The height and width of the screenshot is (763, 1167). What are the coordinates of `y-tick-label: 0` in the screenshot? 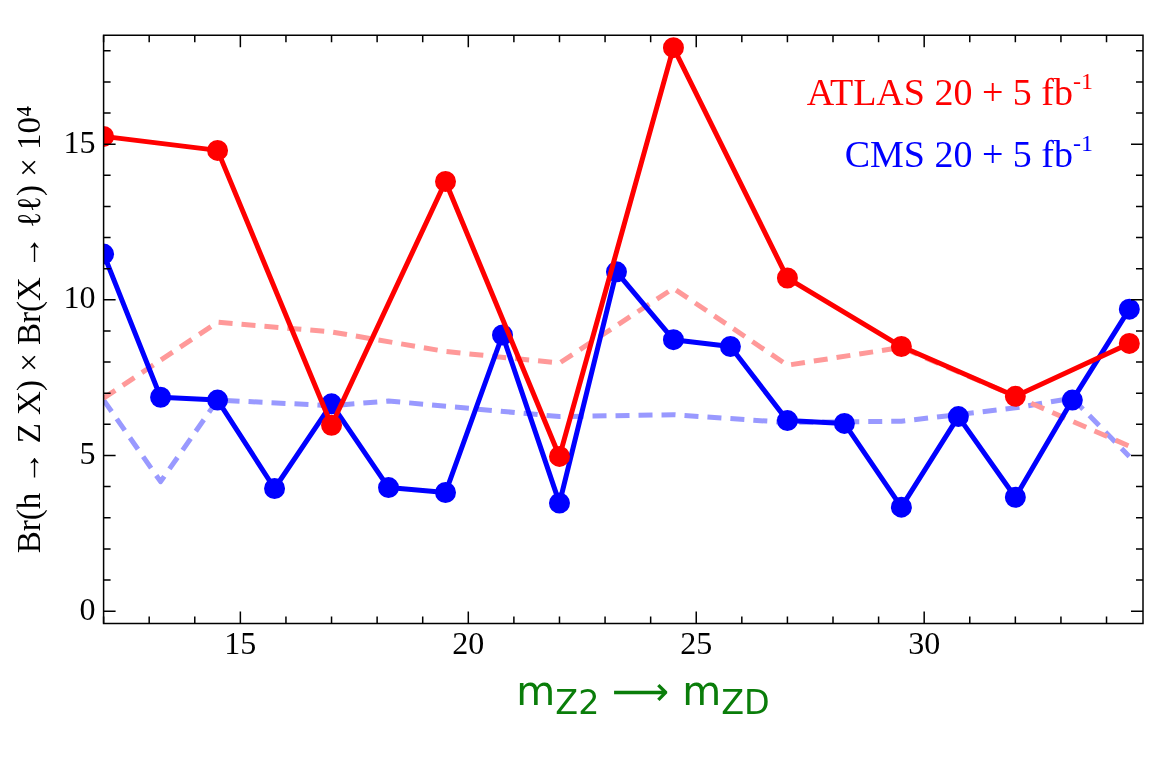 It's located at (87, 608).